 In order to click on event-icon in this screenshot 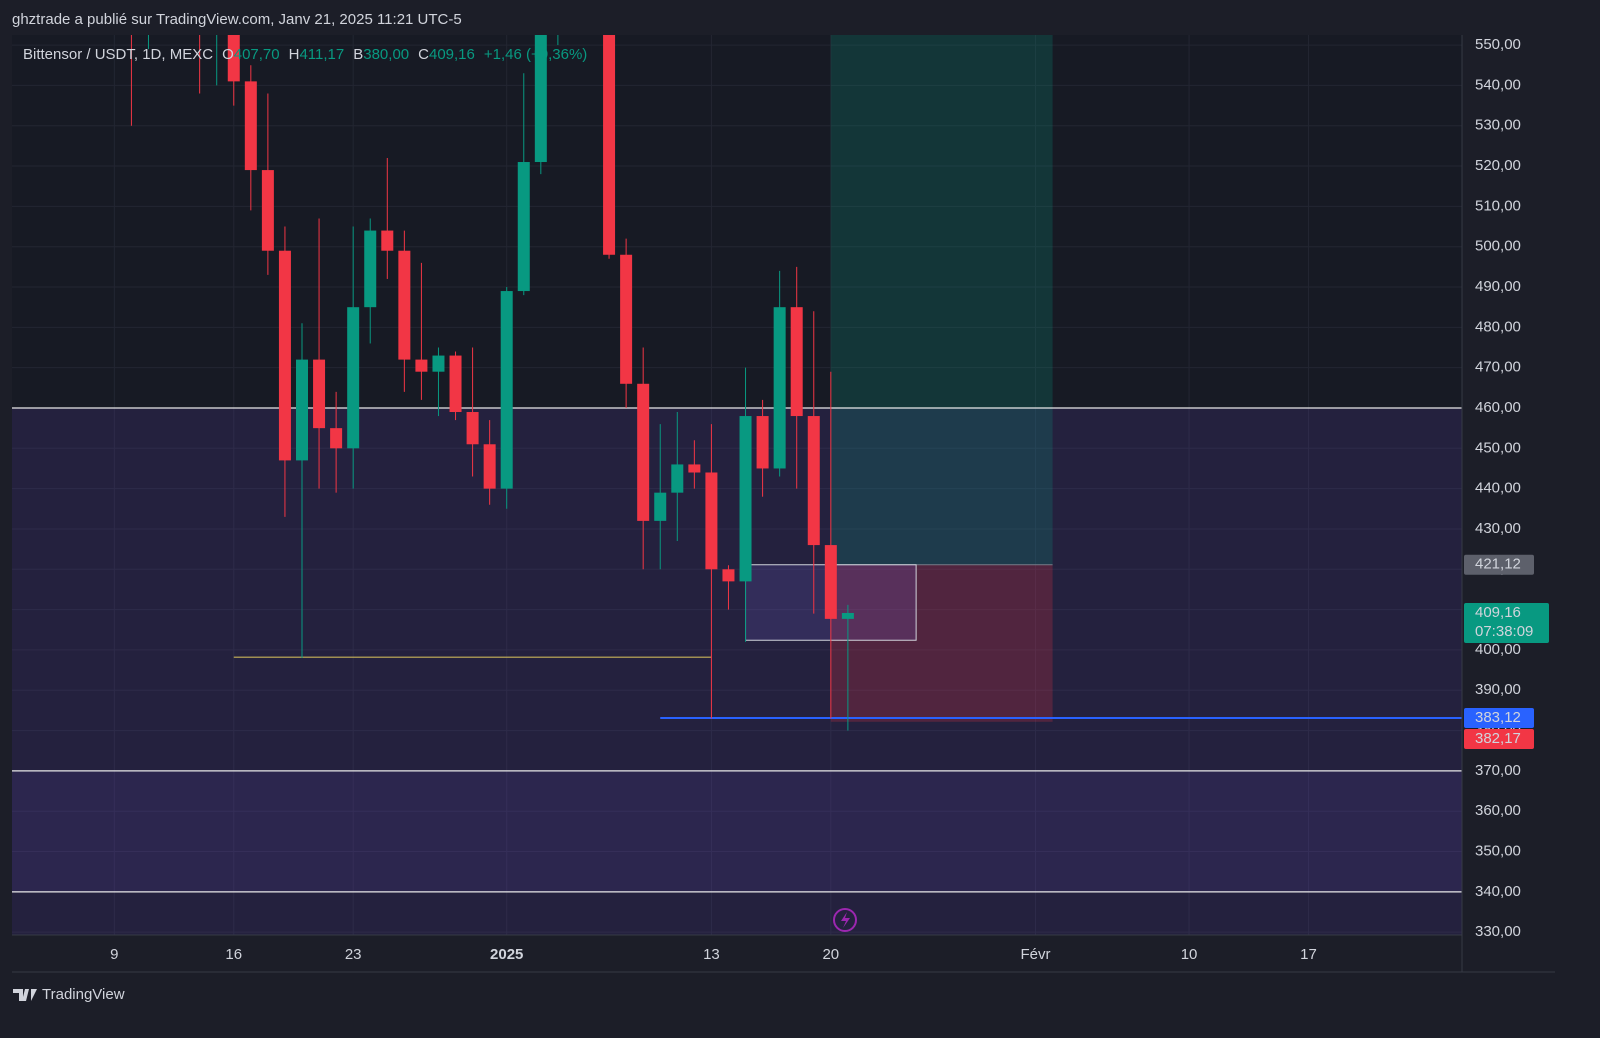, I will do `click(845, 920)`.